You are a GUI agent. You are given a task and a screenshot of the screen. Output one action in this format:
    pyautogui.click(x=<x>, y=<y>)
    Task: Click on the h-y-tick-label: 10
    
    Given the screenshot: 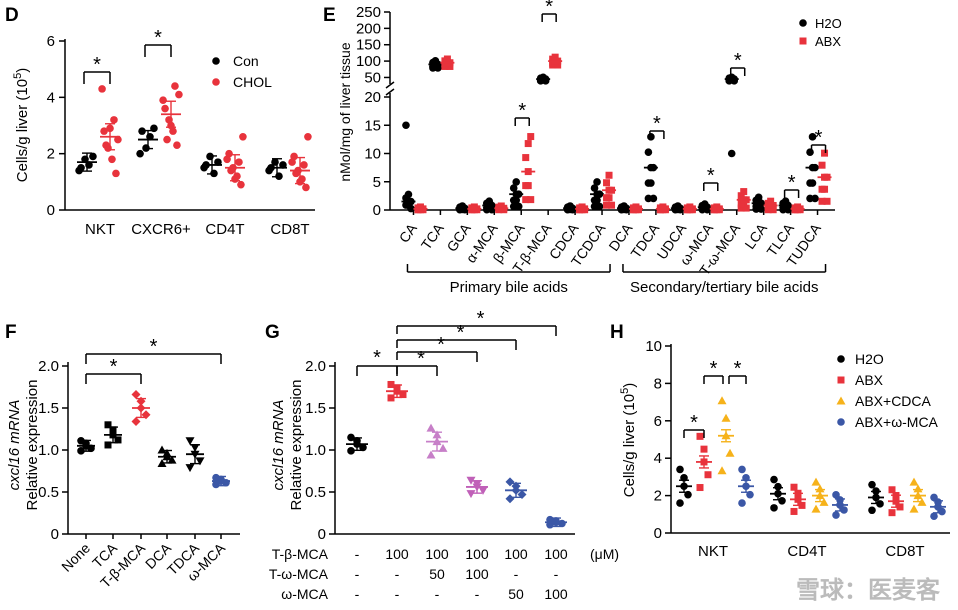 What is the action you would take?
    pyautogui.click(x=653, y=346)
    